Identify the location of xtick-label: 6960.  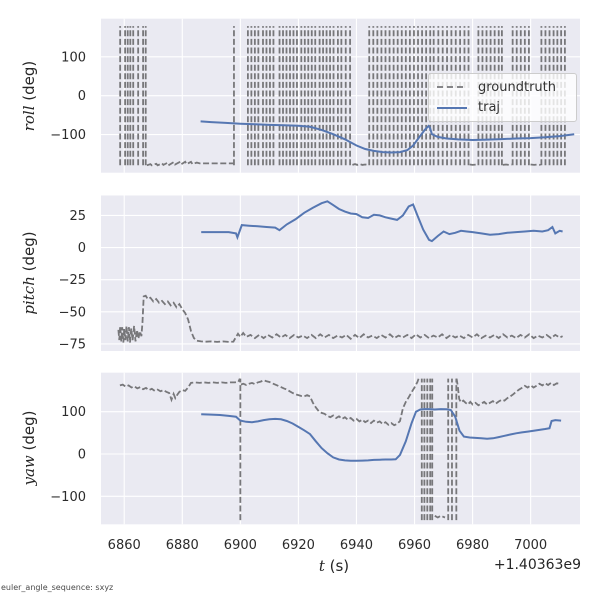
(414, 545).